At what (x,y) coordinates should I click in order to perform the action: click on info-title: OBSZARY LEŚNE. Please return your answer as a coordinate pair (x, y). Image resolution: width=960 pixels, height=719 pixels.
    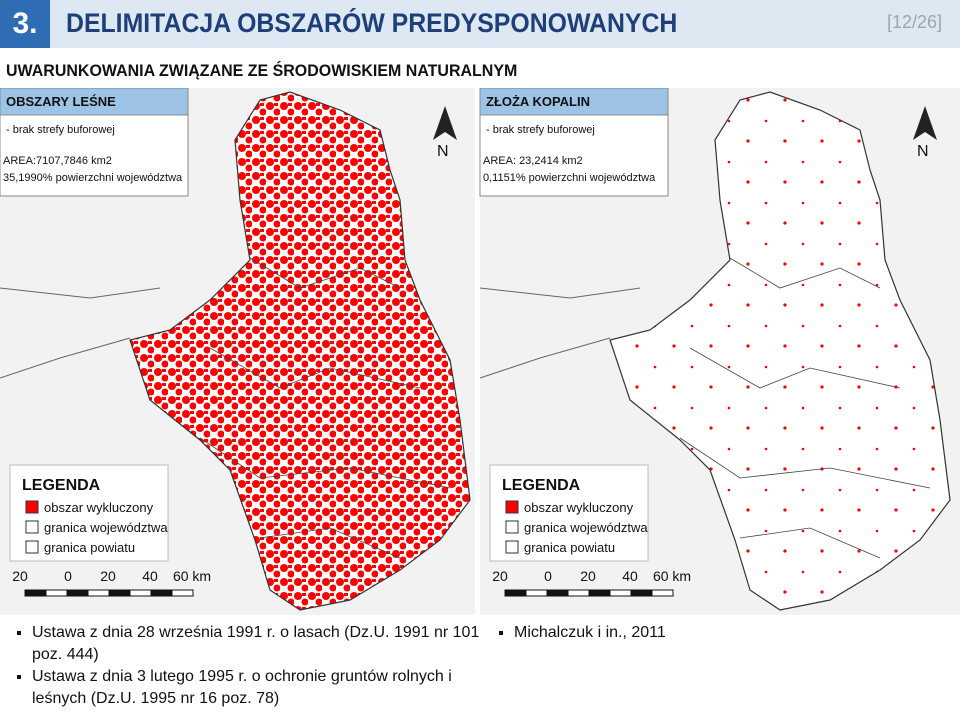
    Looking at the image, I should click on (61, 101).